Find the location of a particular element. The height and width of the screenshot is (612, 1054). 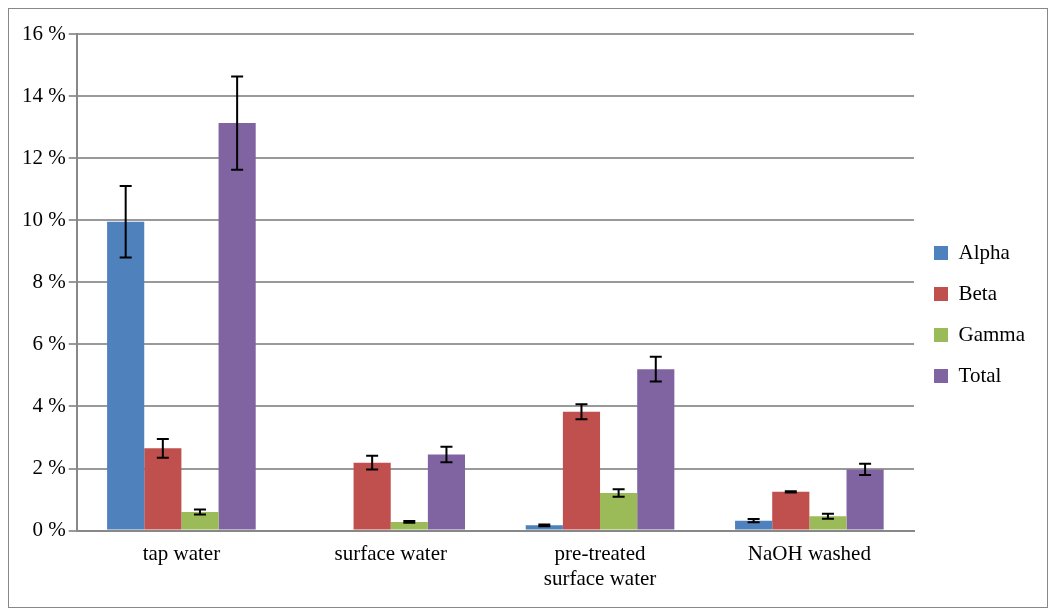

y-tick-label: 12 % is located at coordinates (43, 156).